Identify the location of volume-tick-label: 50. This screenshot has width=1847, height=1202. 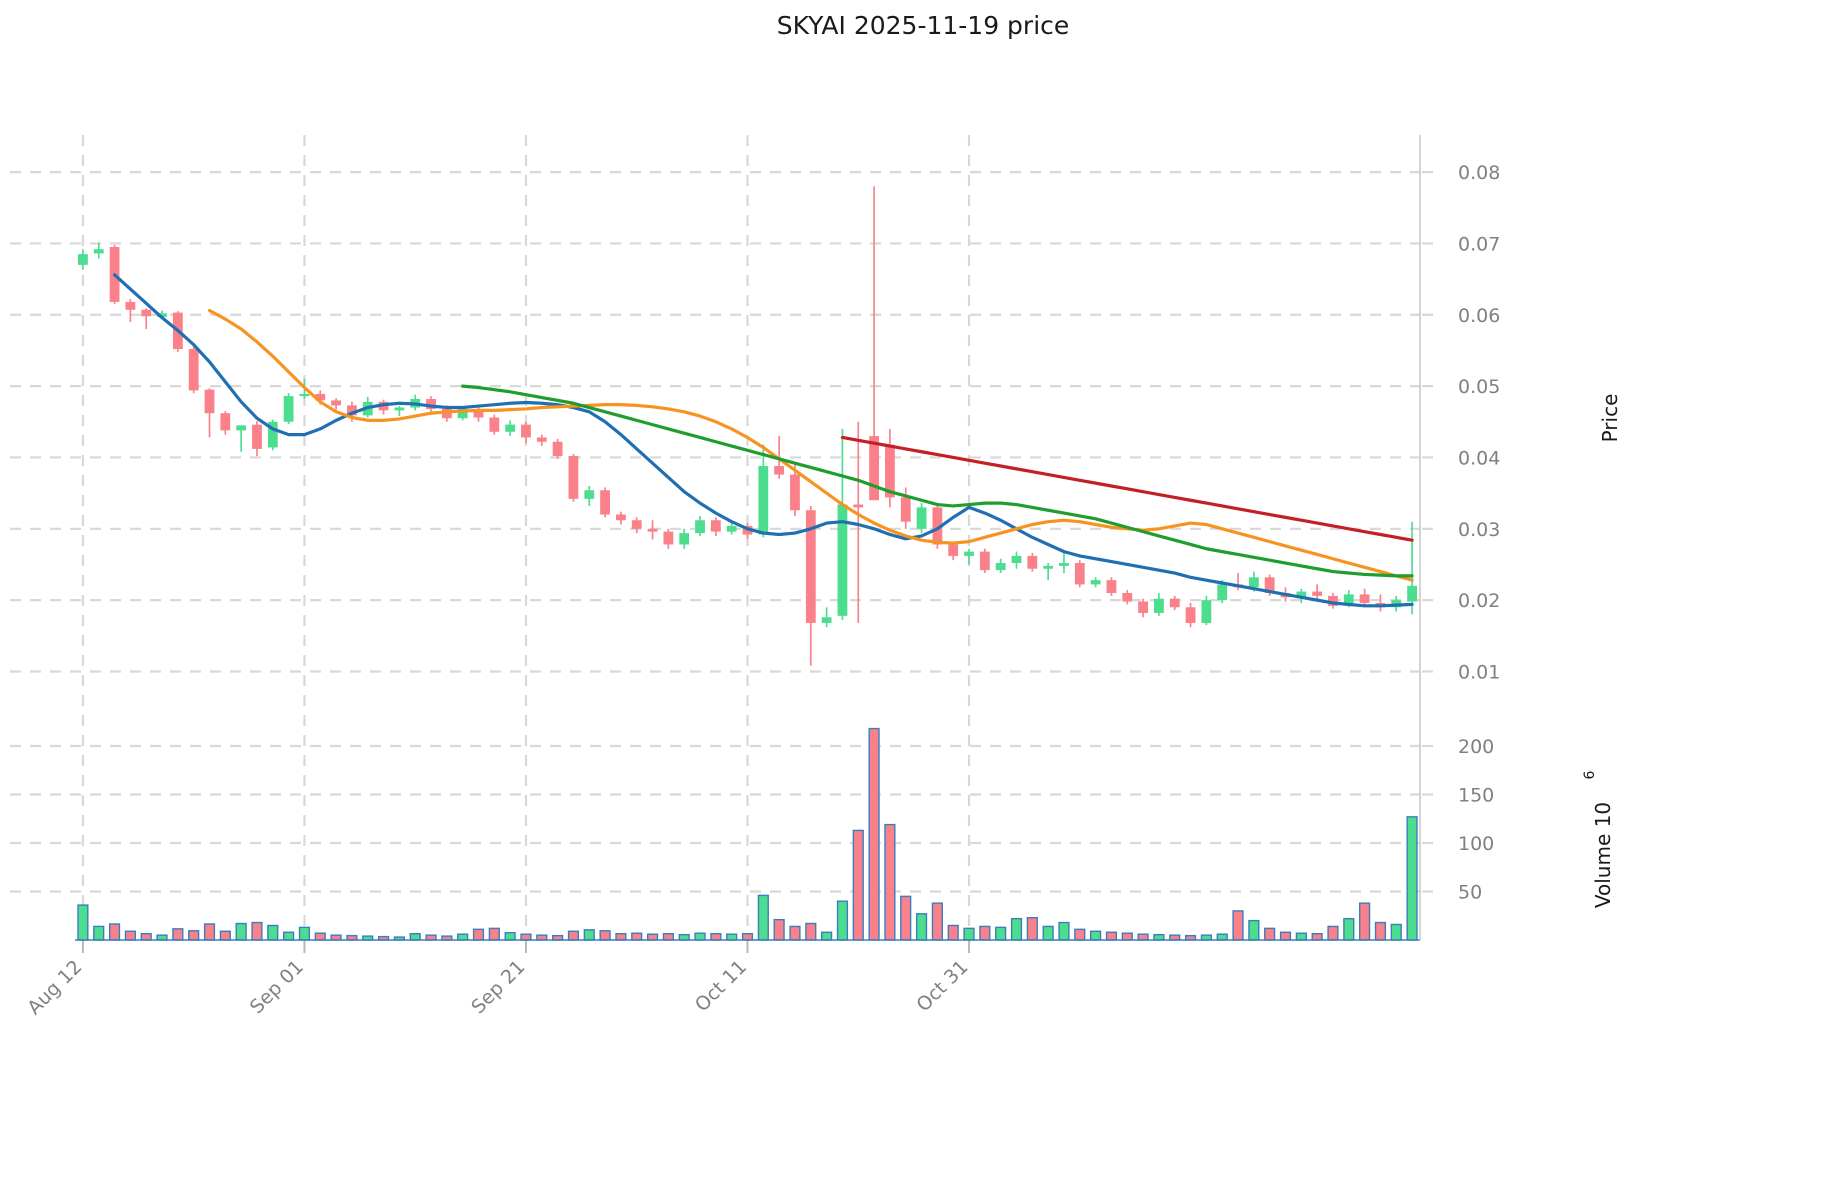
(1470, 893).